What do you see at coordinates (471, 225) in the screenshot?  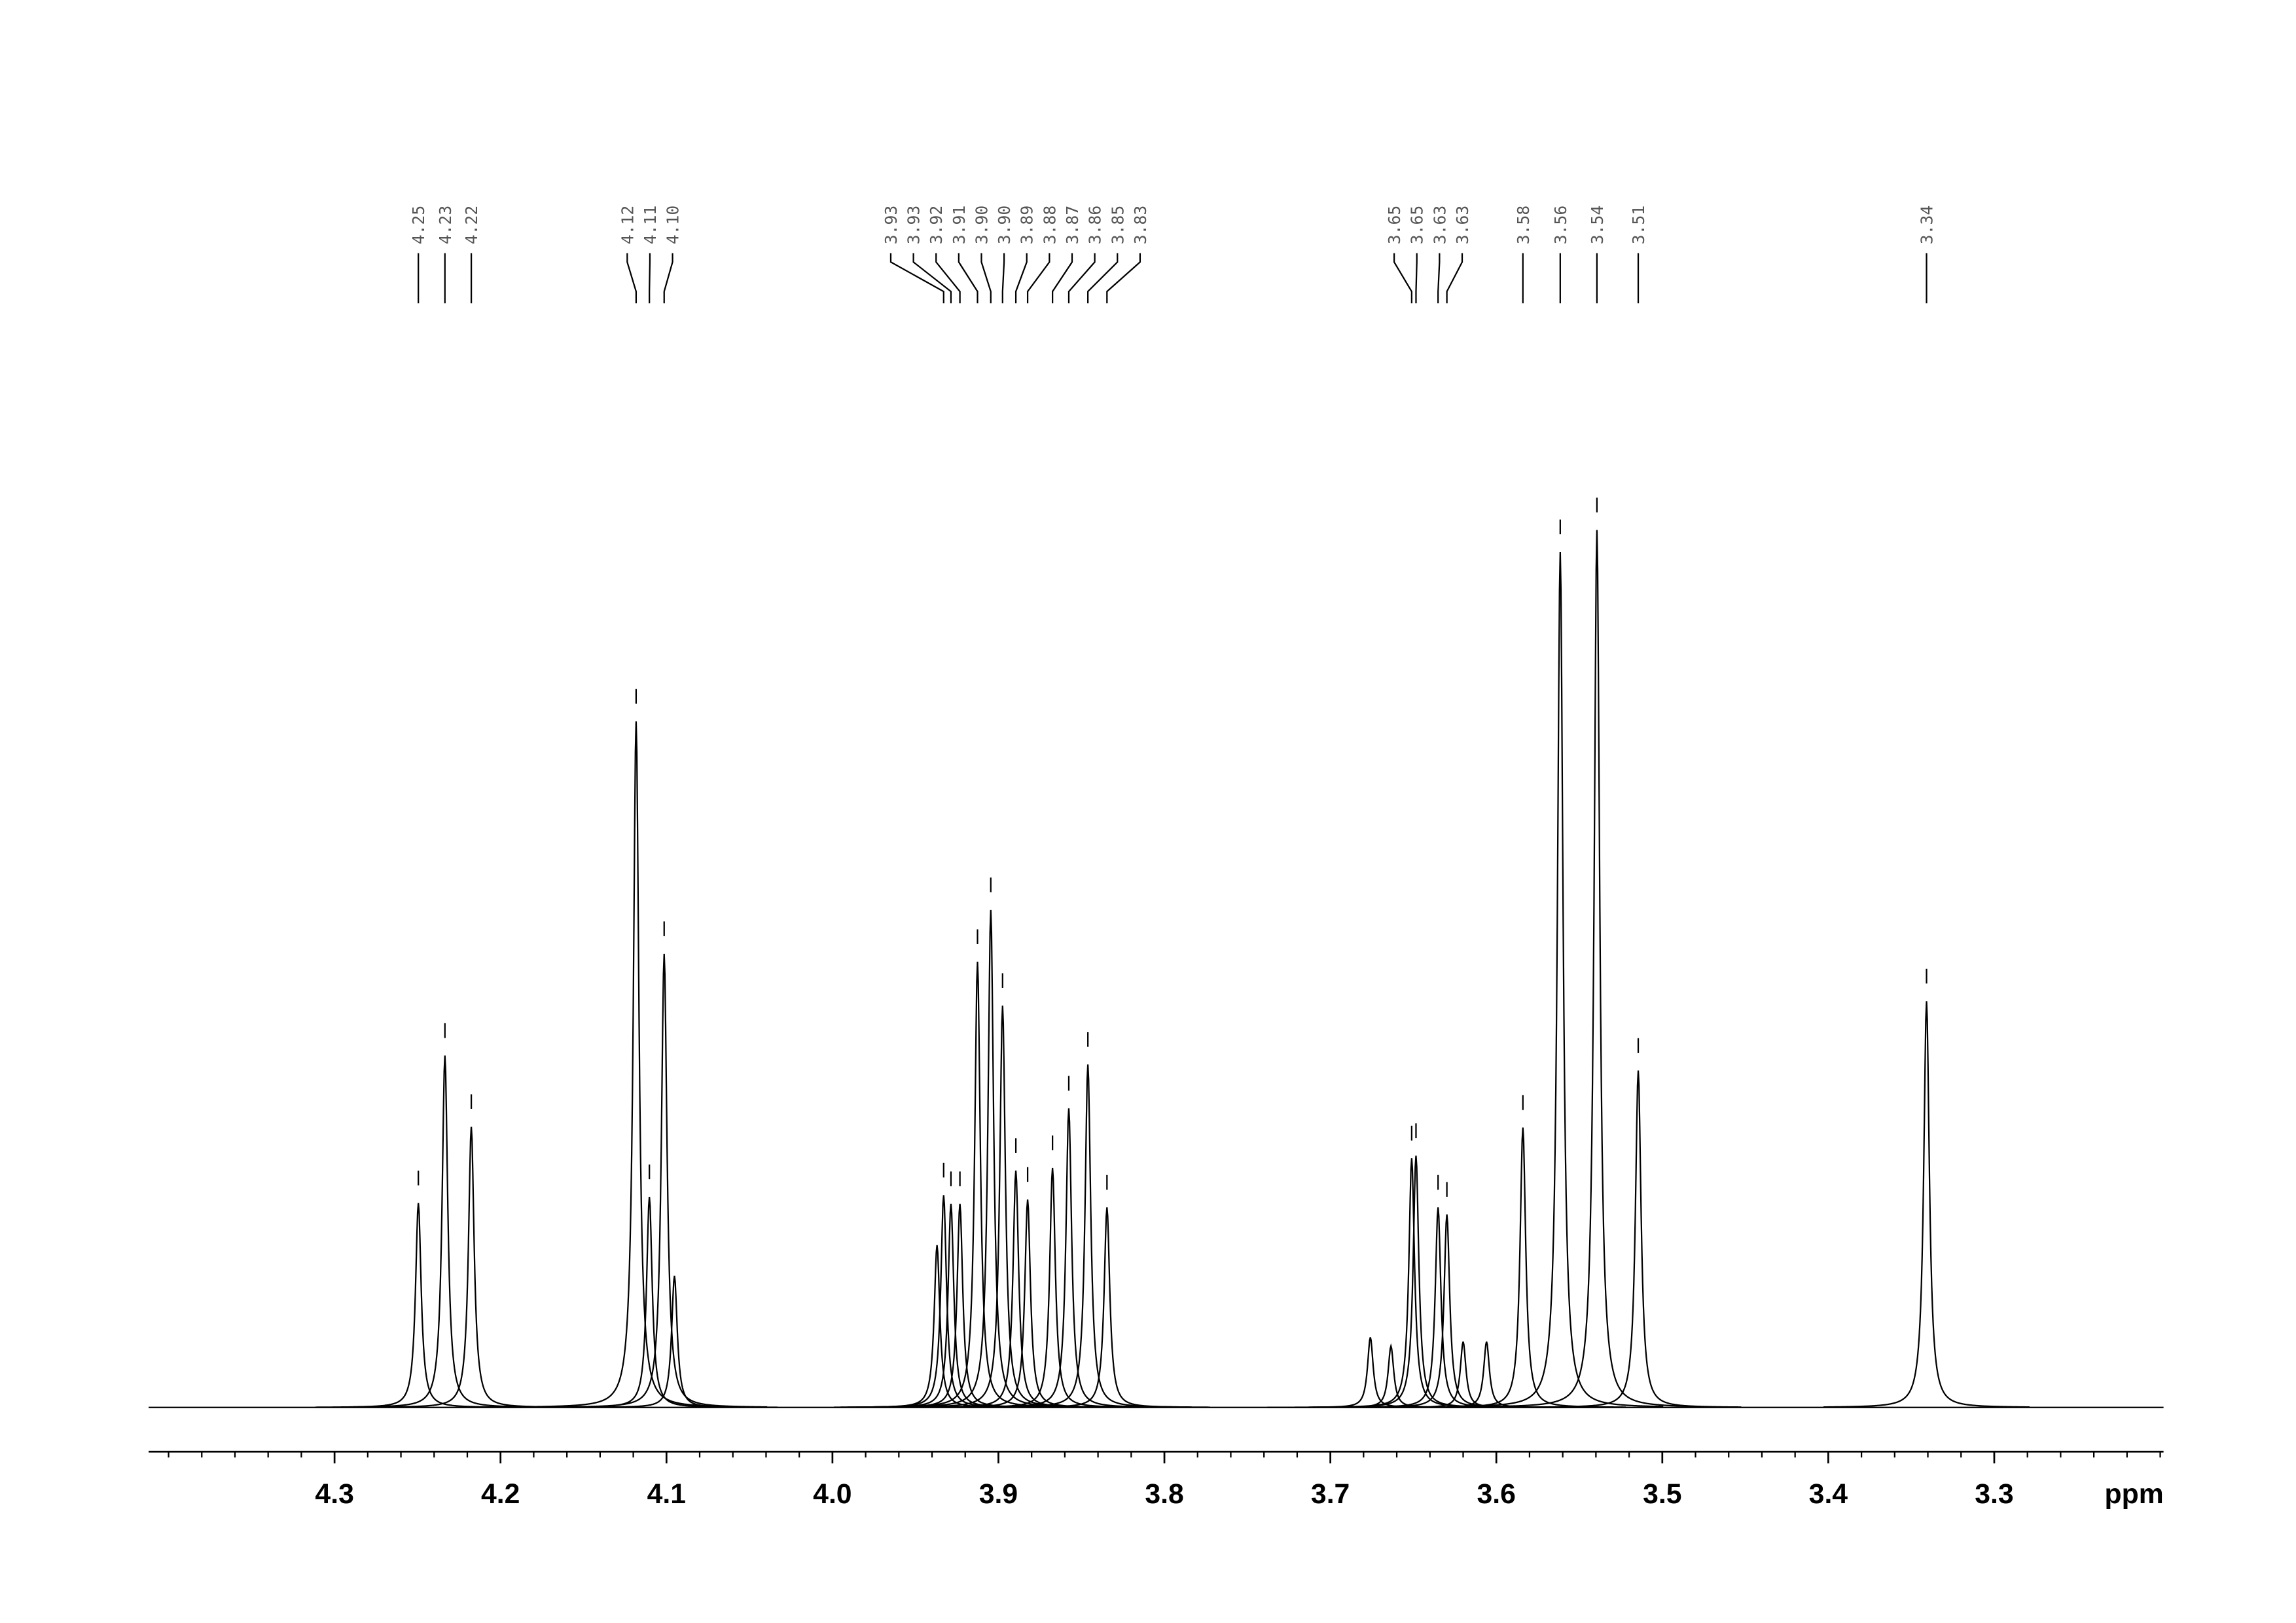 I see `peak-label: 4.22` at bounding box center [471, 225].